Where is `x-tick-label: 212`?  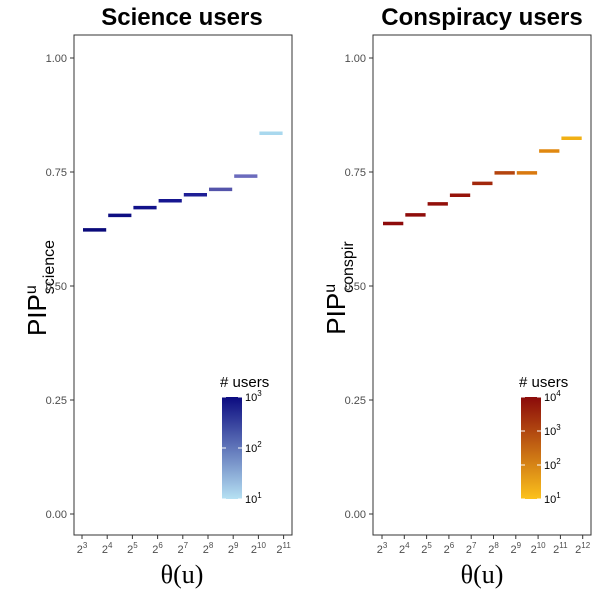 x-tick-label: 212 is located at coordinates (583, 548).